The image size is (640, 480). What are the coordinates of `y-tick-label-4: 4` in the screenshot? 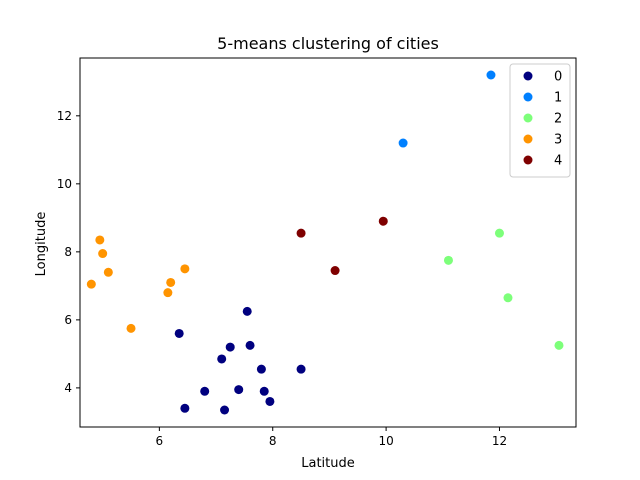 It's located at (68, 388).